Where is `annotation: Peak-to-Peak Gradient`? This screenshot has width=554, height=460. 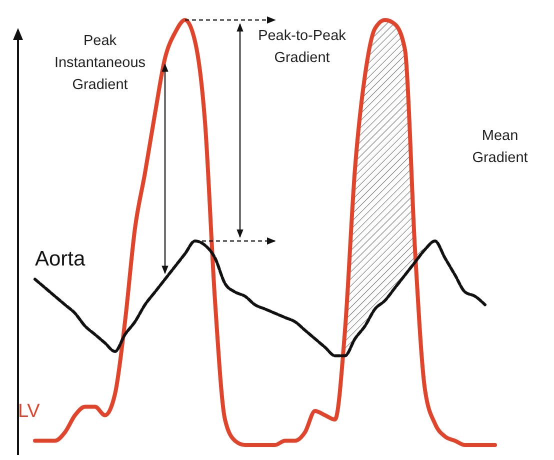
annotation: Peak-to-Peak Gradient is located at coordinates (302, 47).